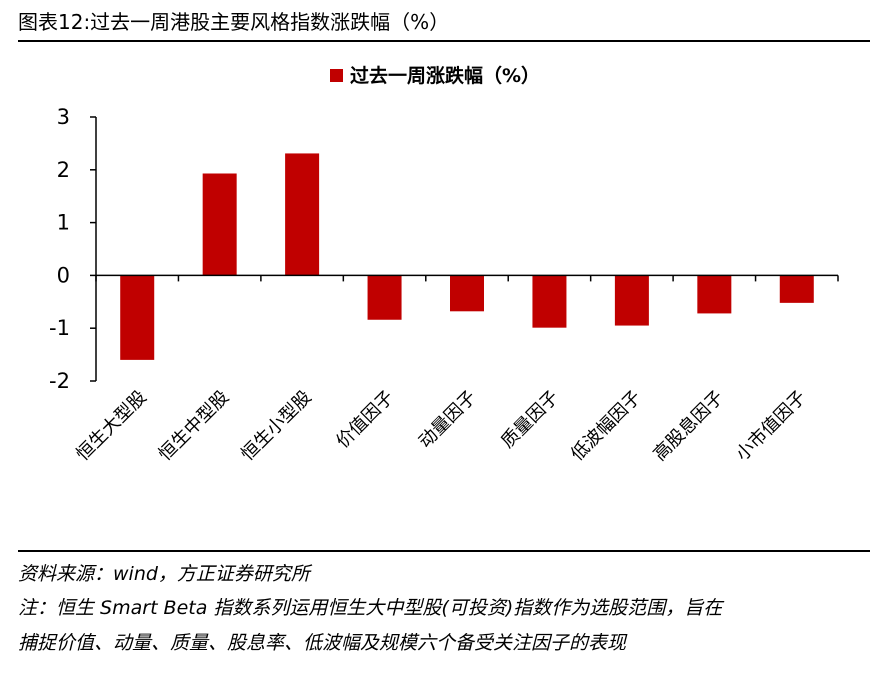 The width and height of the screenshot is (882, 676). Describe the element at coordinates (448, 420) in the screenshot. I see `x-tick-label: 动量因子` at that location.